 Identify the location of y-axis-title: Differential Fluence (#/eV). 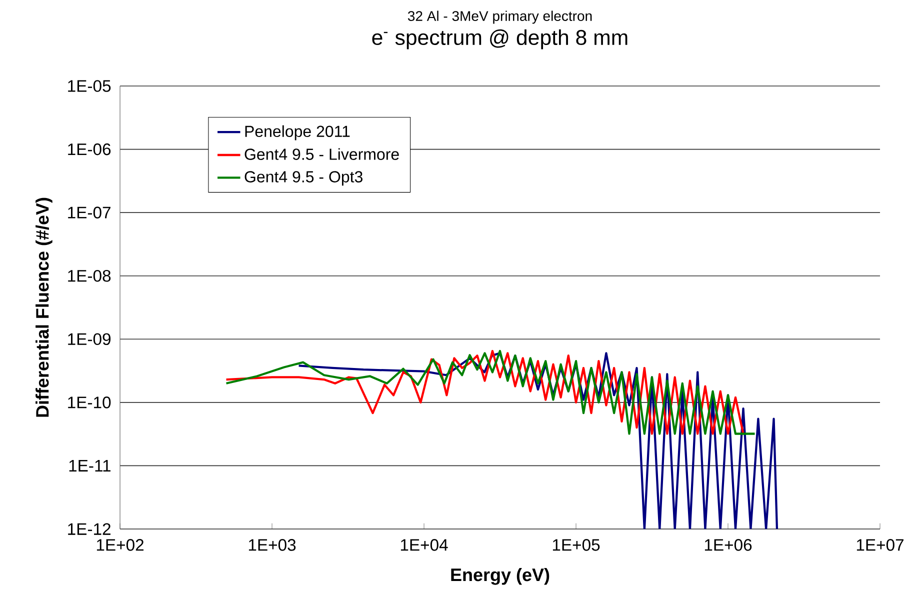
(44, 307).